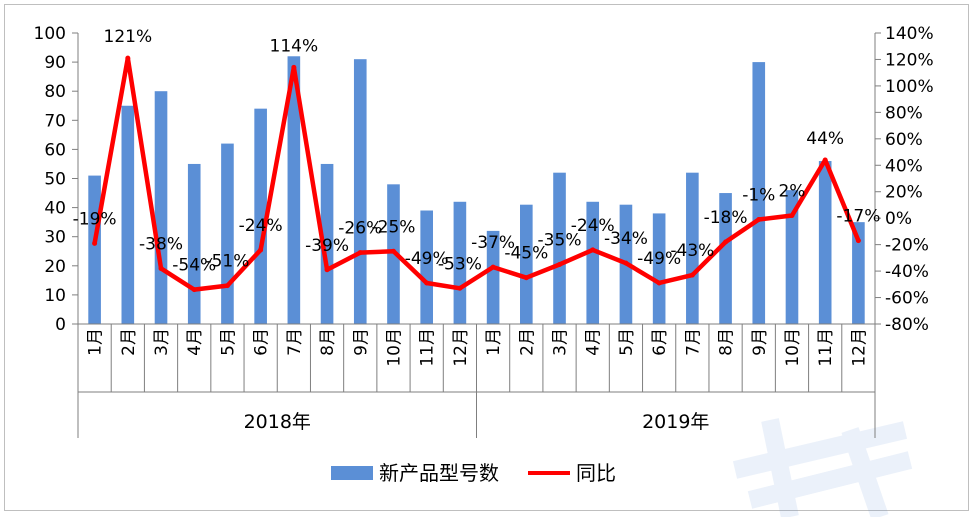  What do you see at coordinates (904, 113) in the screenshot?
I see `right-tick-label: 80%` at bounding box center [904, 113].